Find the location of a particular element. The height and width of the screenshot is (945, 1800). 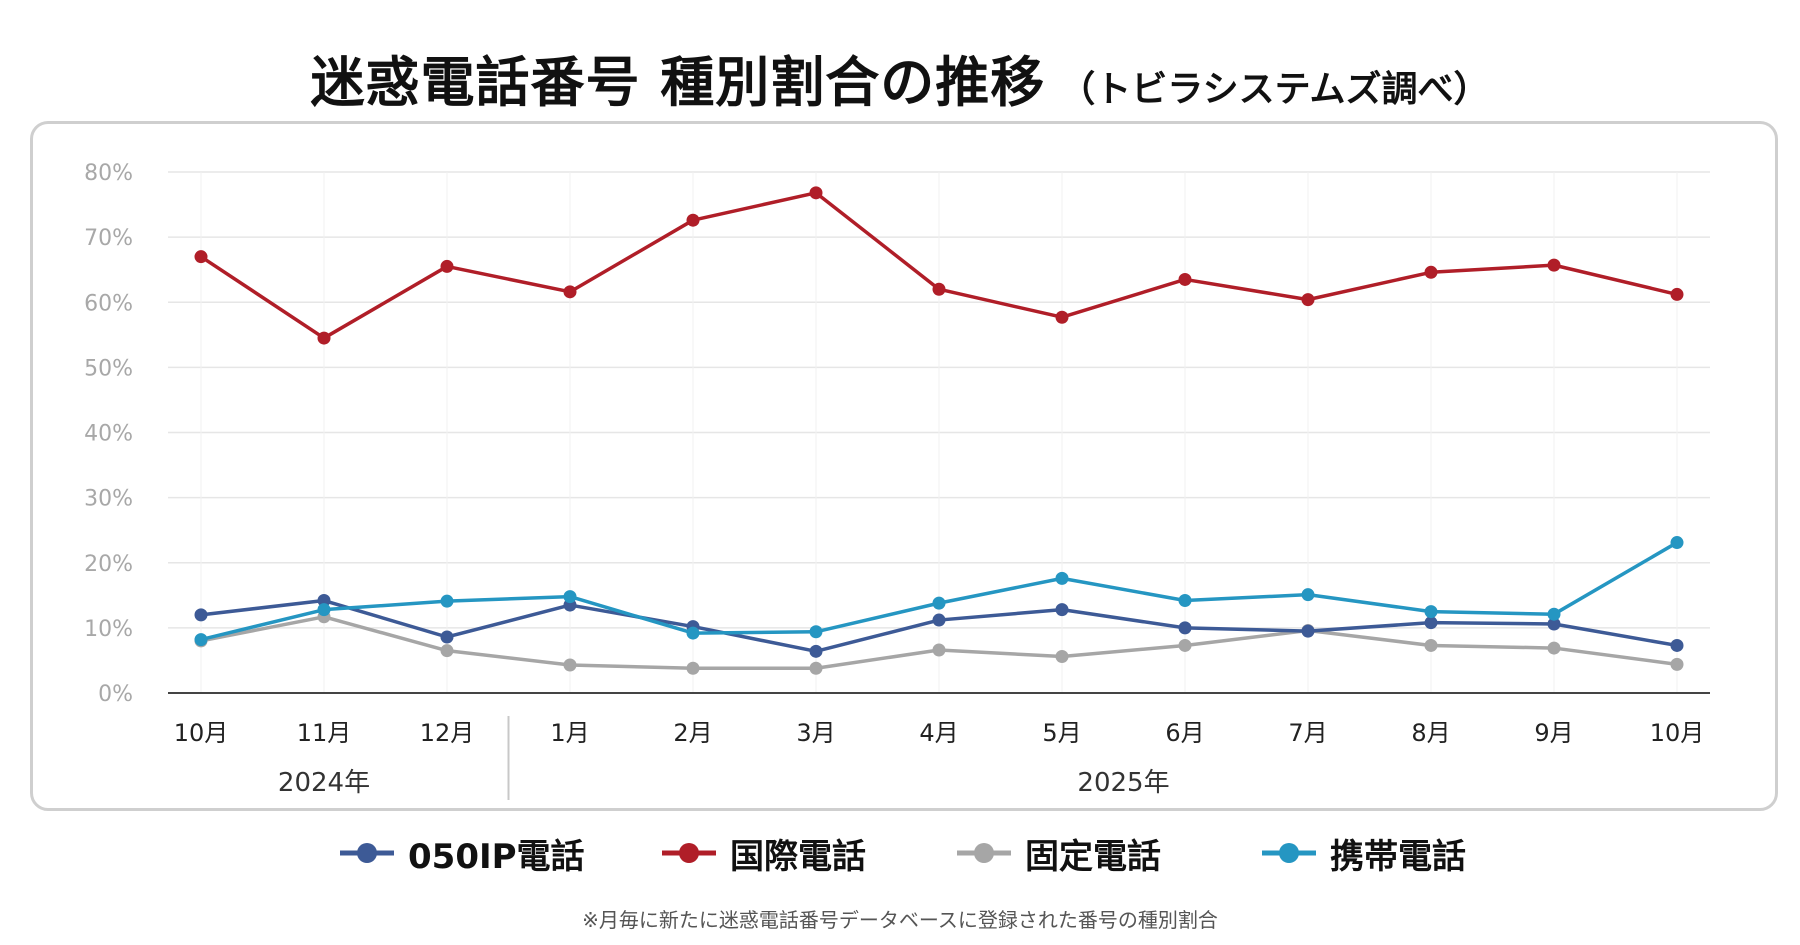

y-tick-label: 60% is located at coordinates (108, 303).